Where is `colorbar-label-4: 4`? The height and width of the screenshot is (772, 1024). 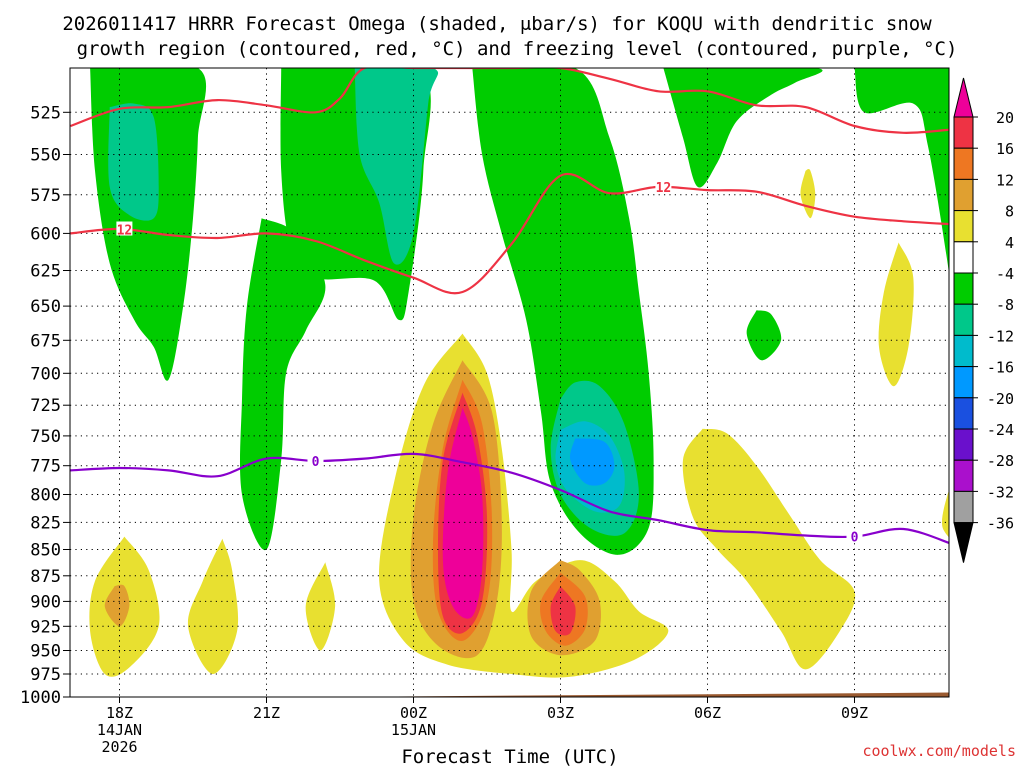
colorbar-label-4: 4 is located at coordinates (1009, 243).